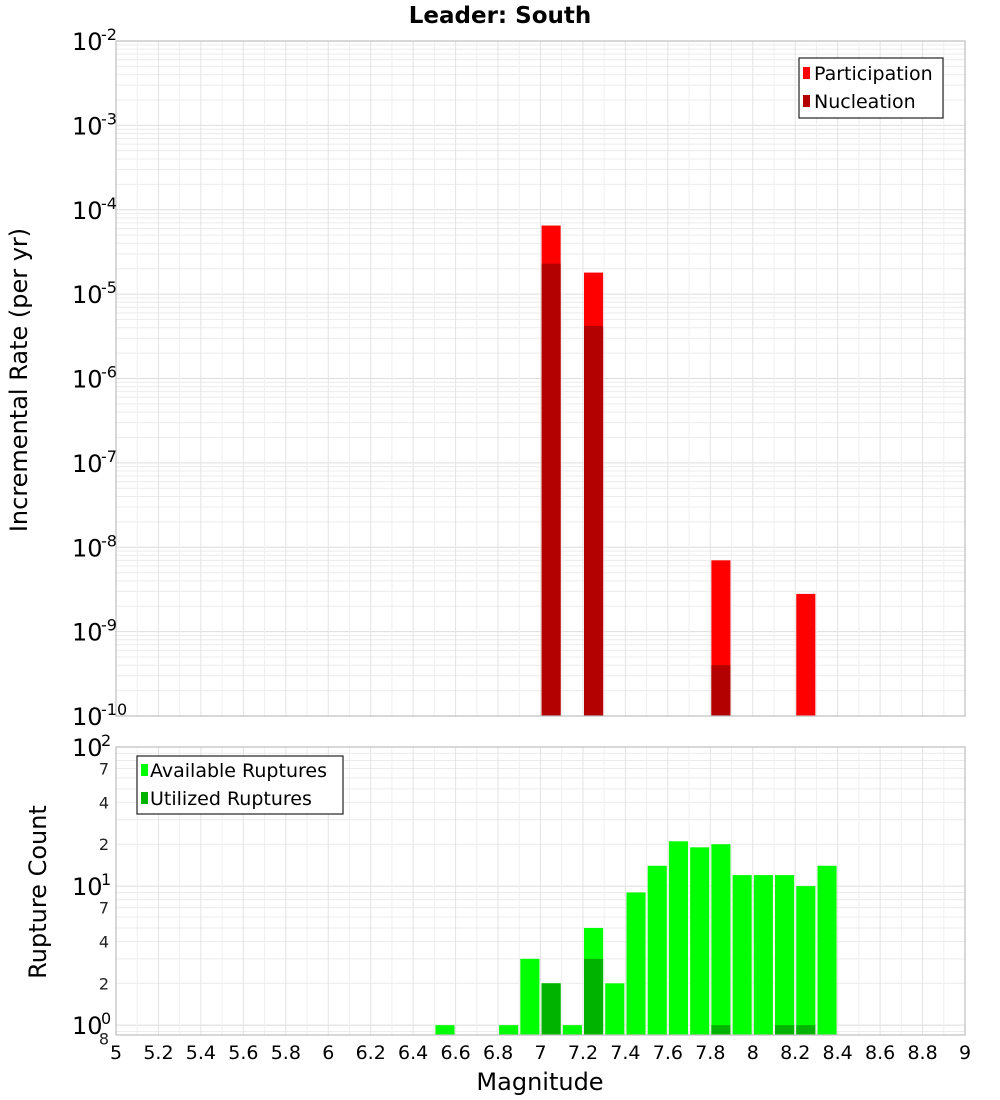 The width and height of the screenshot is (1000, 1100). What do you see at coordinates (144, 770) in the screenshot?
I see `legend-available-swatch` at bounding box center [144, 770].